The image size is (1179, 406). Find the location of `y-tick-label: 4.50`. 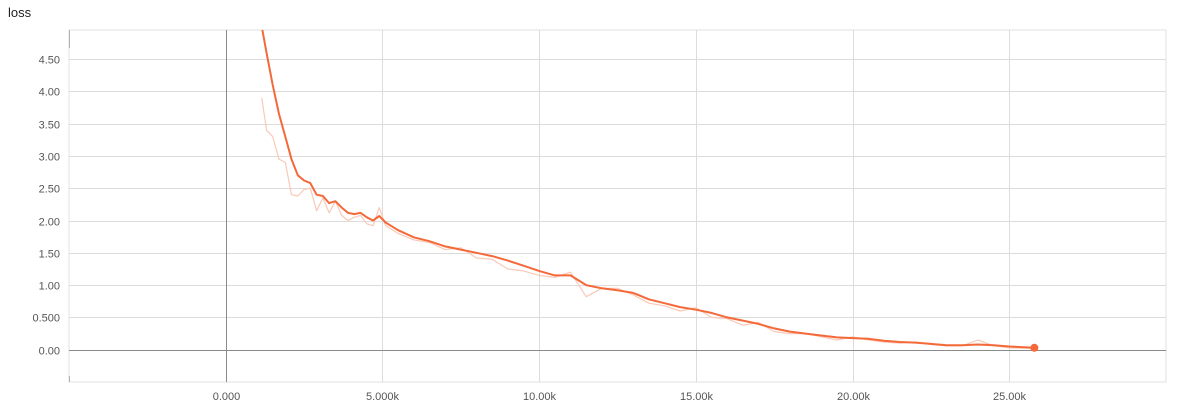

y-tick-label: 4.50 is located at coordinates (49, 61).